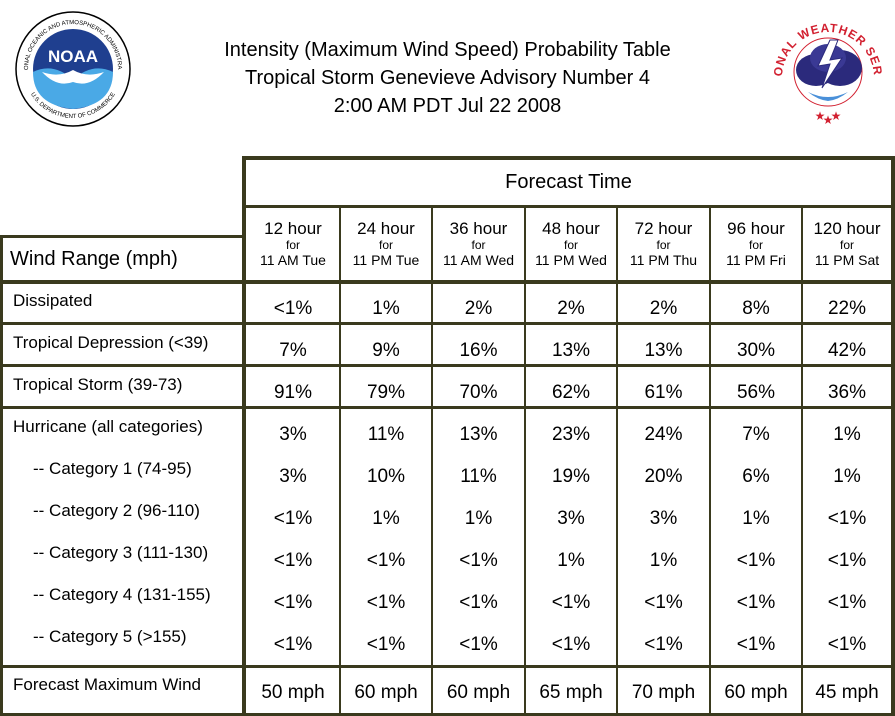  I want to click on column-when: 11 PM Tue, so click(386, 260).